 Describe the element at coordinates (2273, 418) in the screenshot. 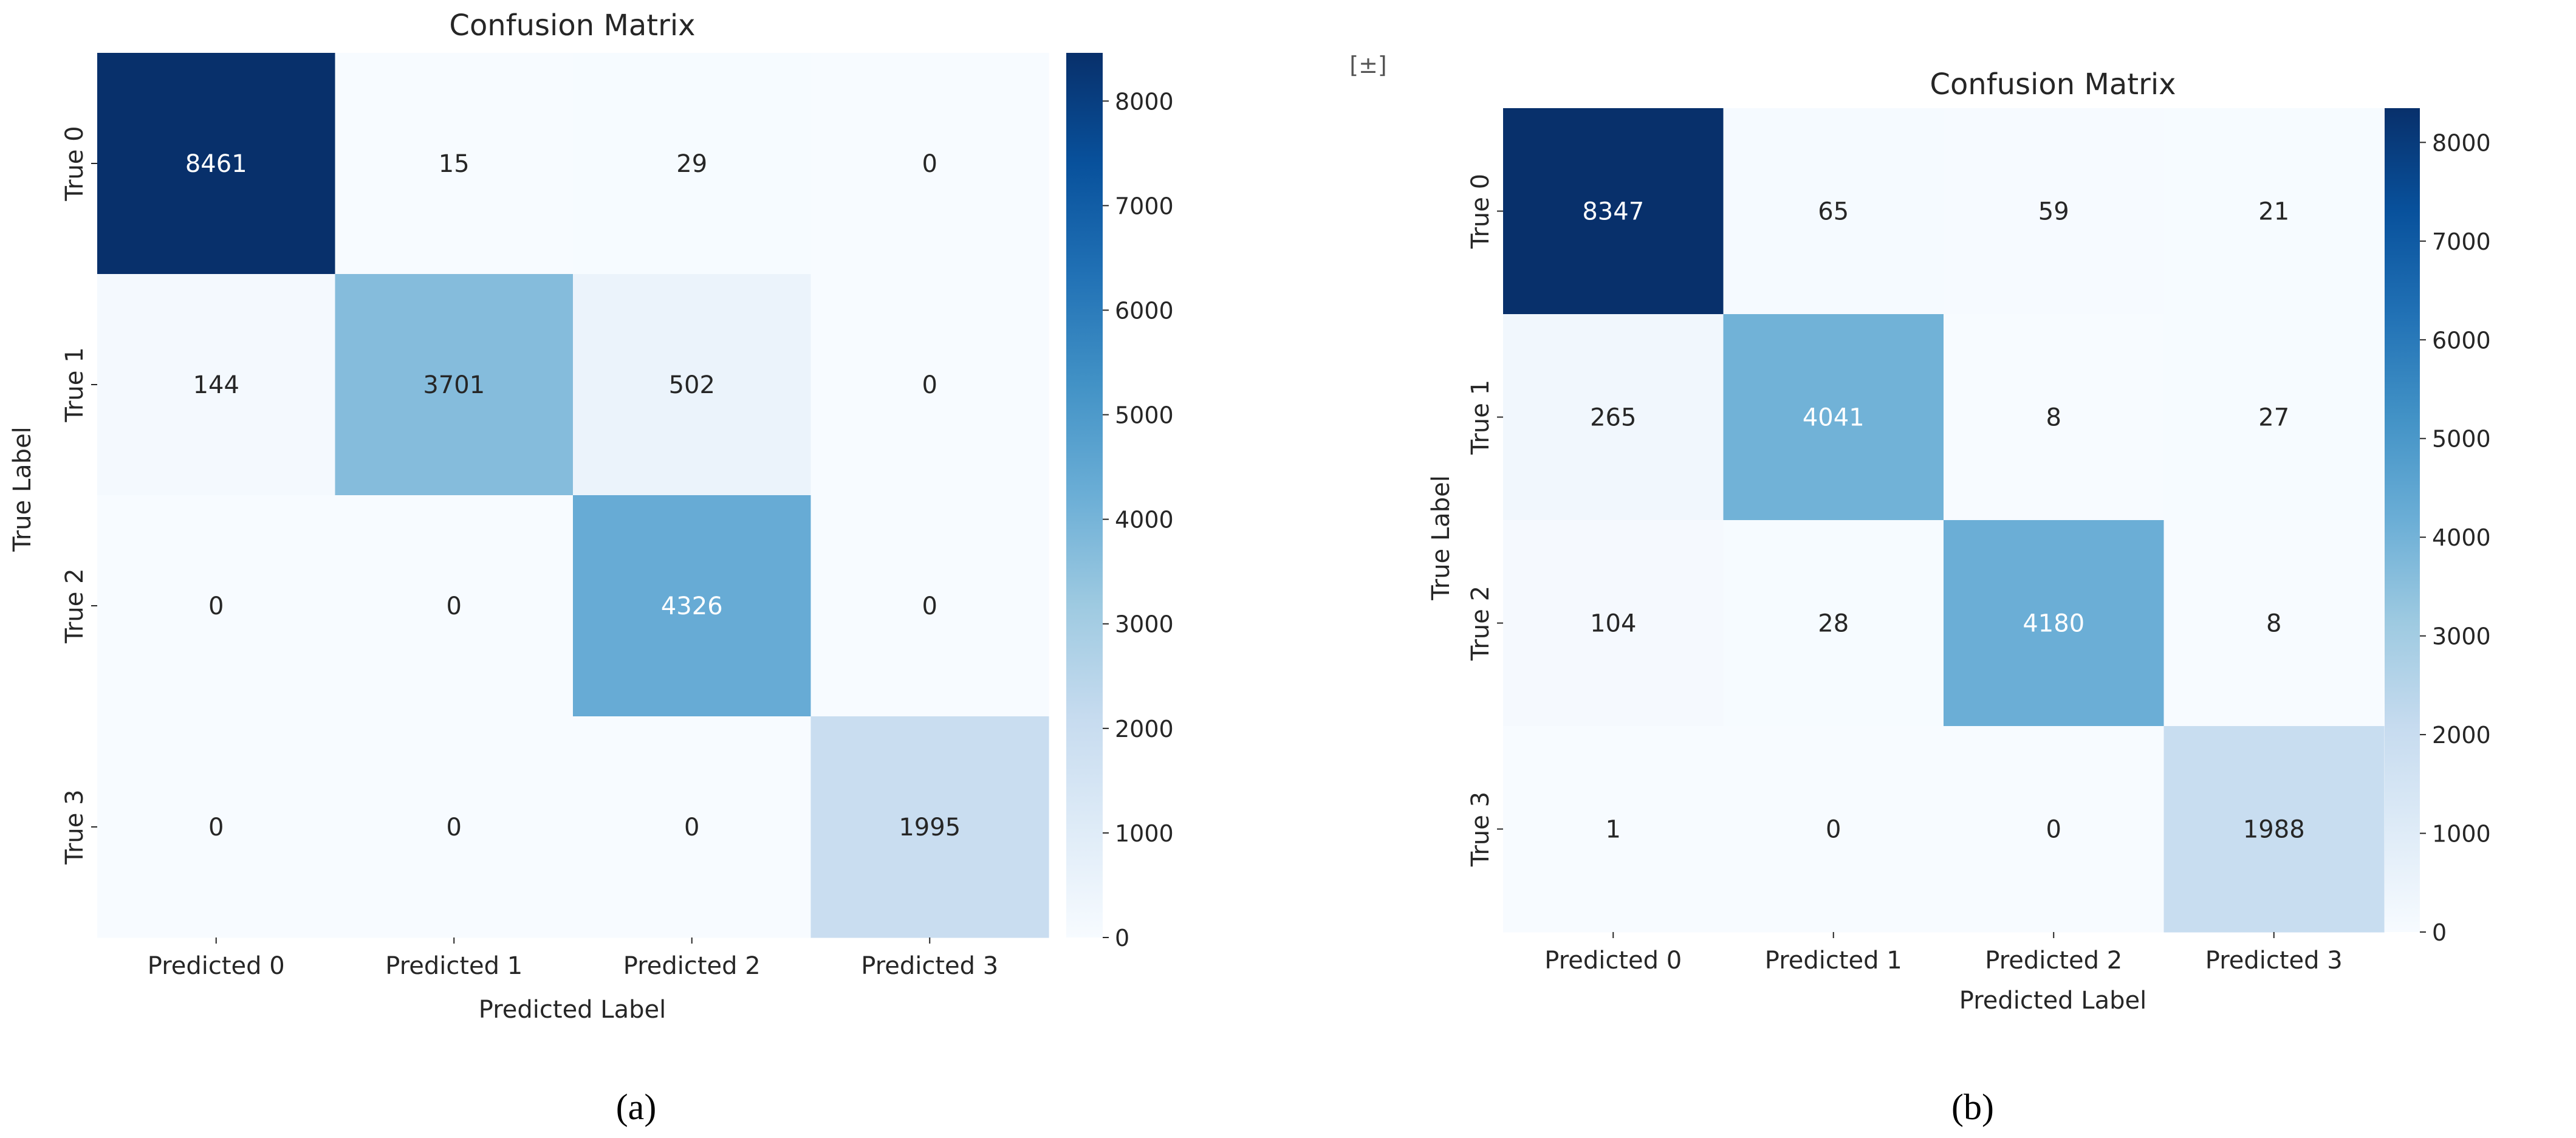

I see `cell-value-r1-c3: 27` at that location.